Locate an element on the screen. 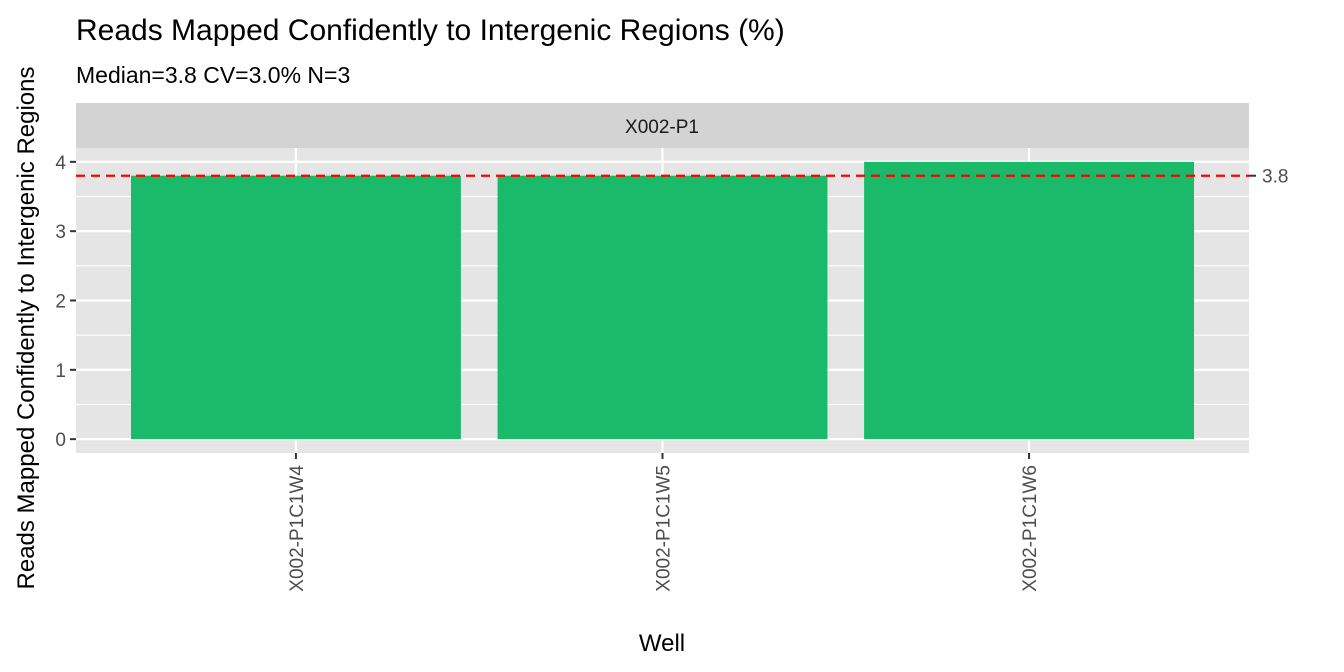  x-axis-ticks: X002-P1C1W4 X002-P1C1W5 X002-P1C1W6 is located at coordinates (664, 522).